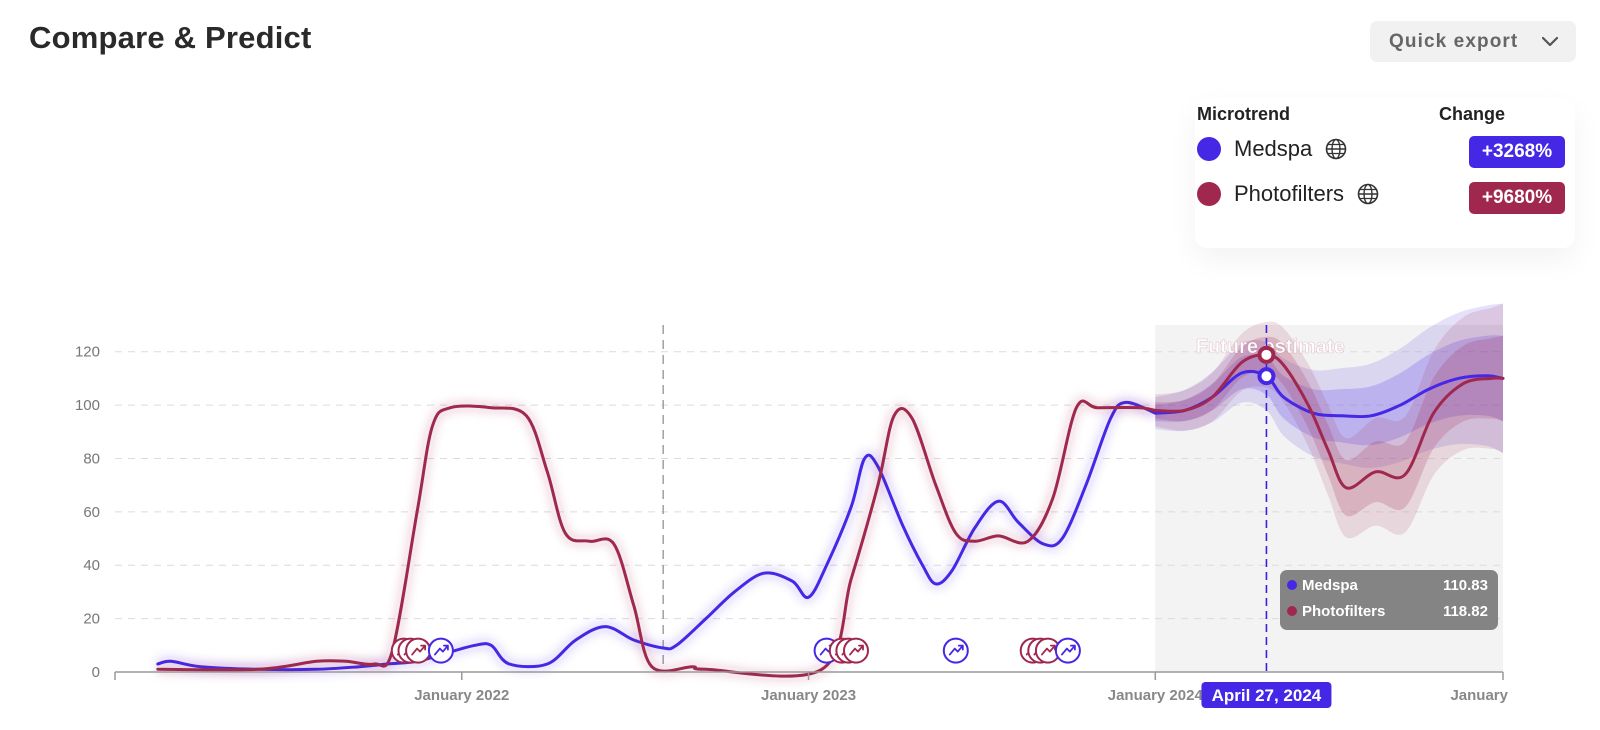  I want to click on y-tick-label: 20, so click(91, 619).